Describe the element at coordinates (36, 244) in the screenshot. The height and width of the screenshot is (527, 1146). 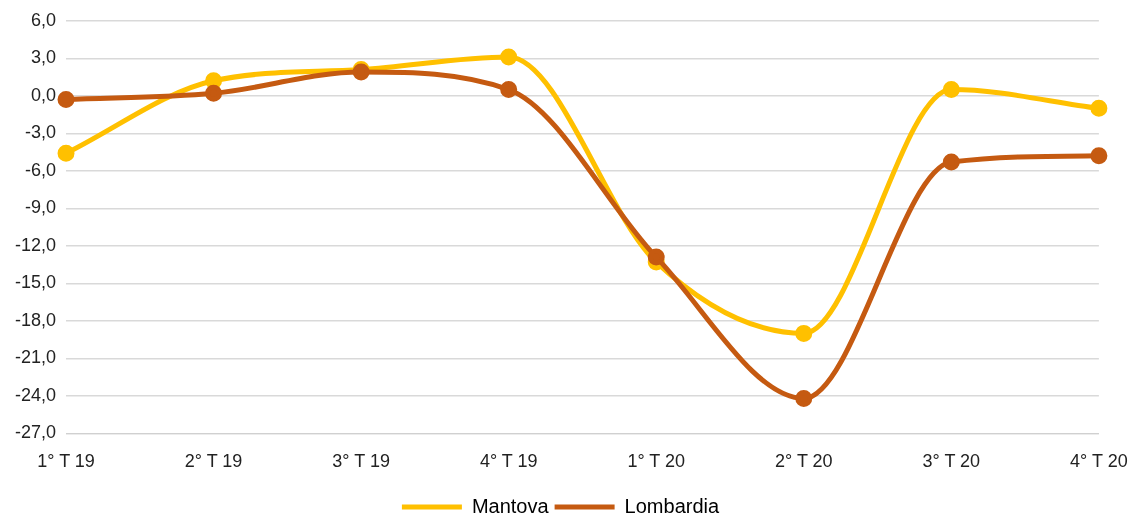
I see `y-tick-label: -12,0` at that location.